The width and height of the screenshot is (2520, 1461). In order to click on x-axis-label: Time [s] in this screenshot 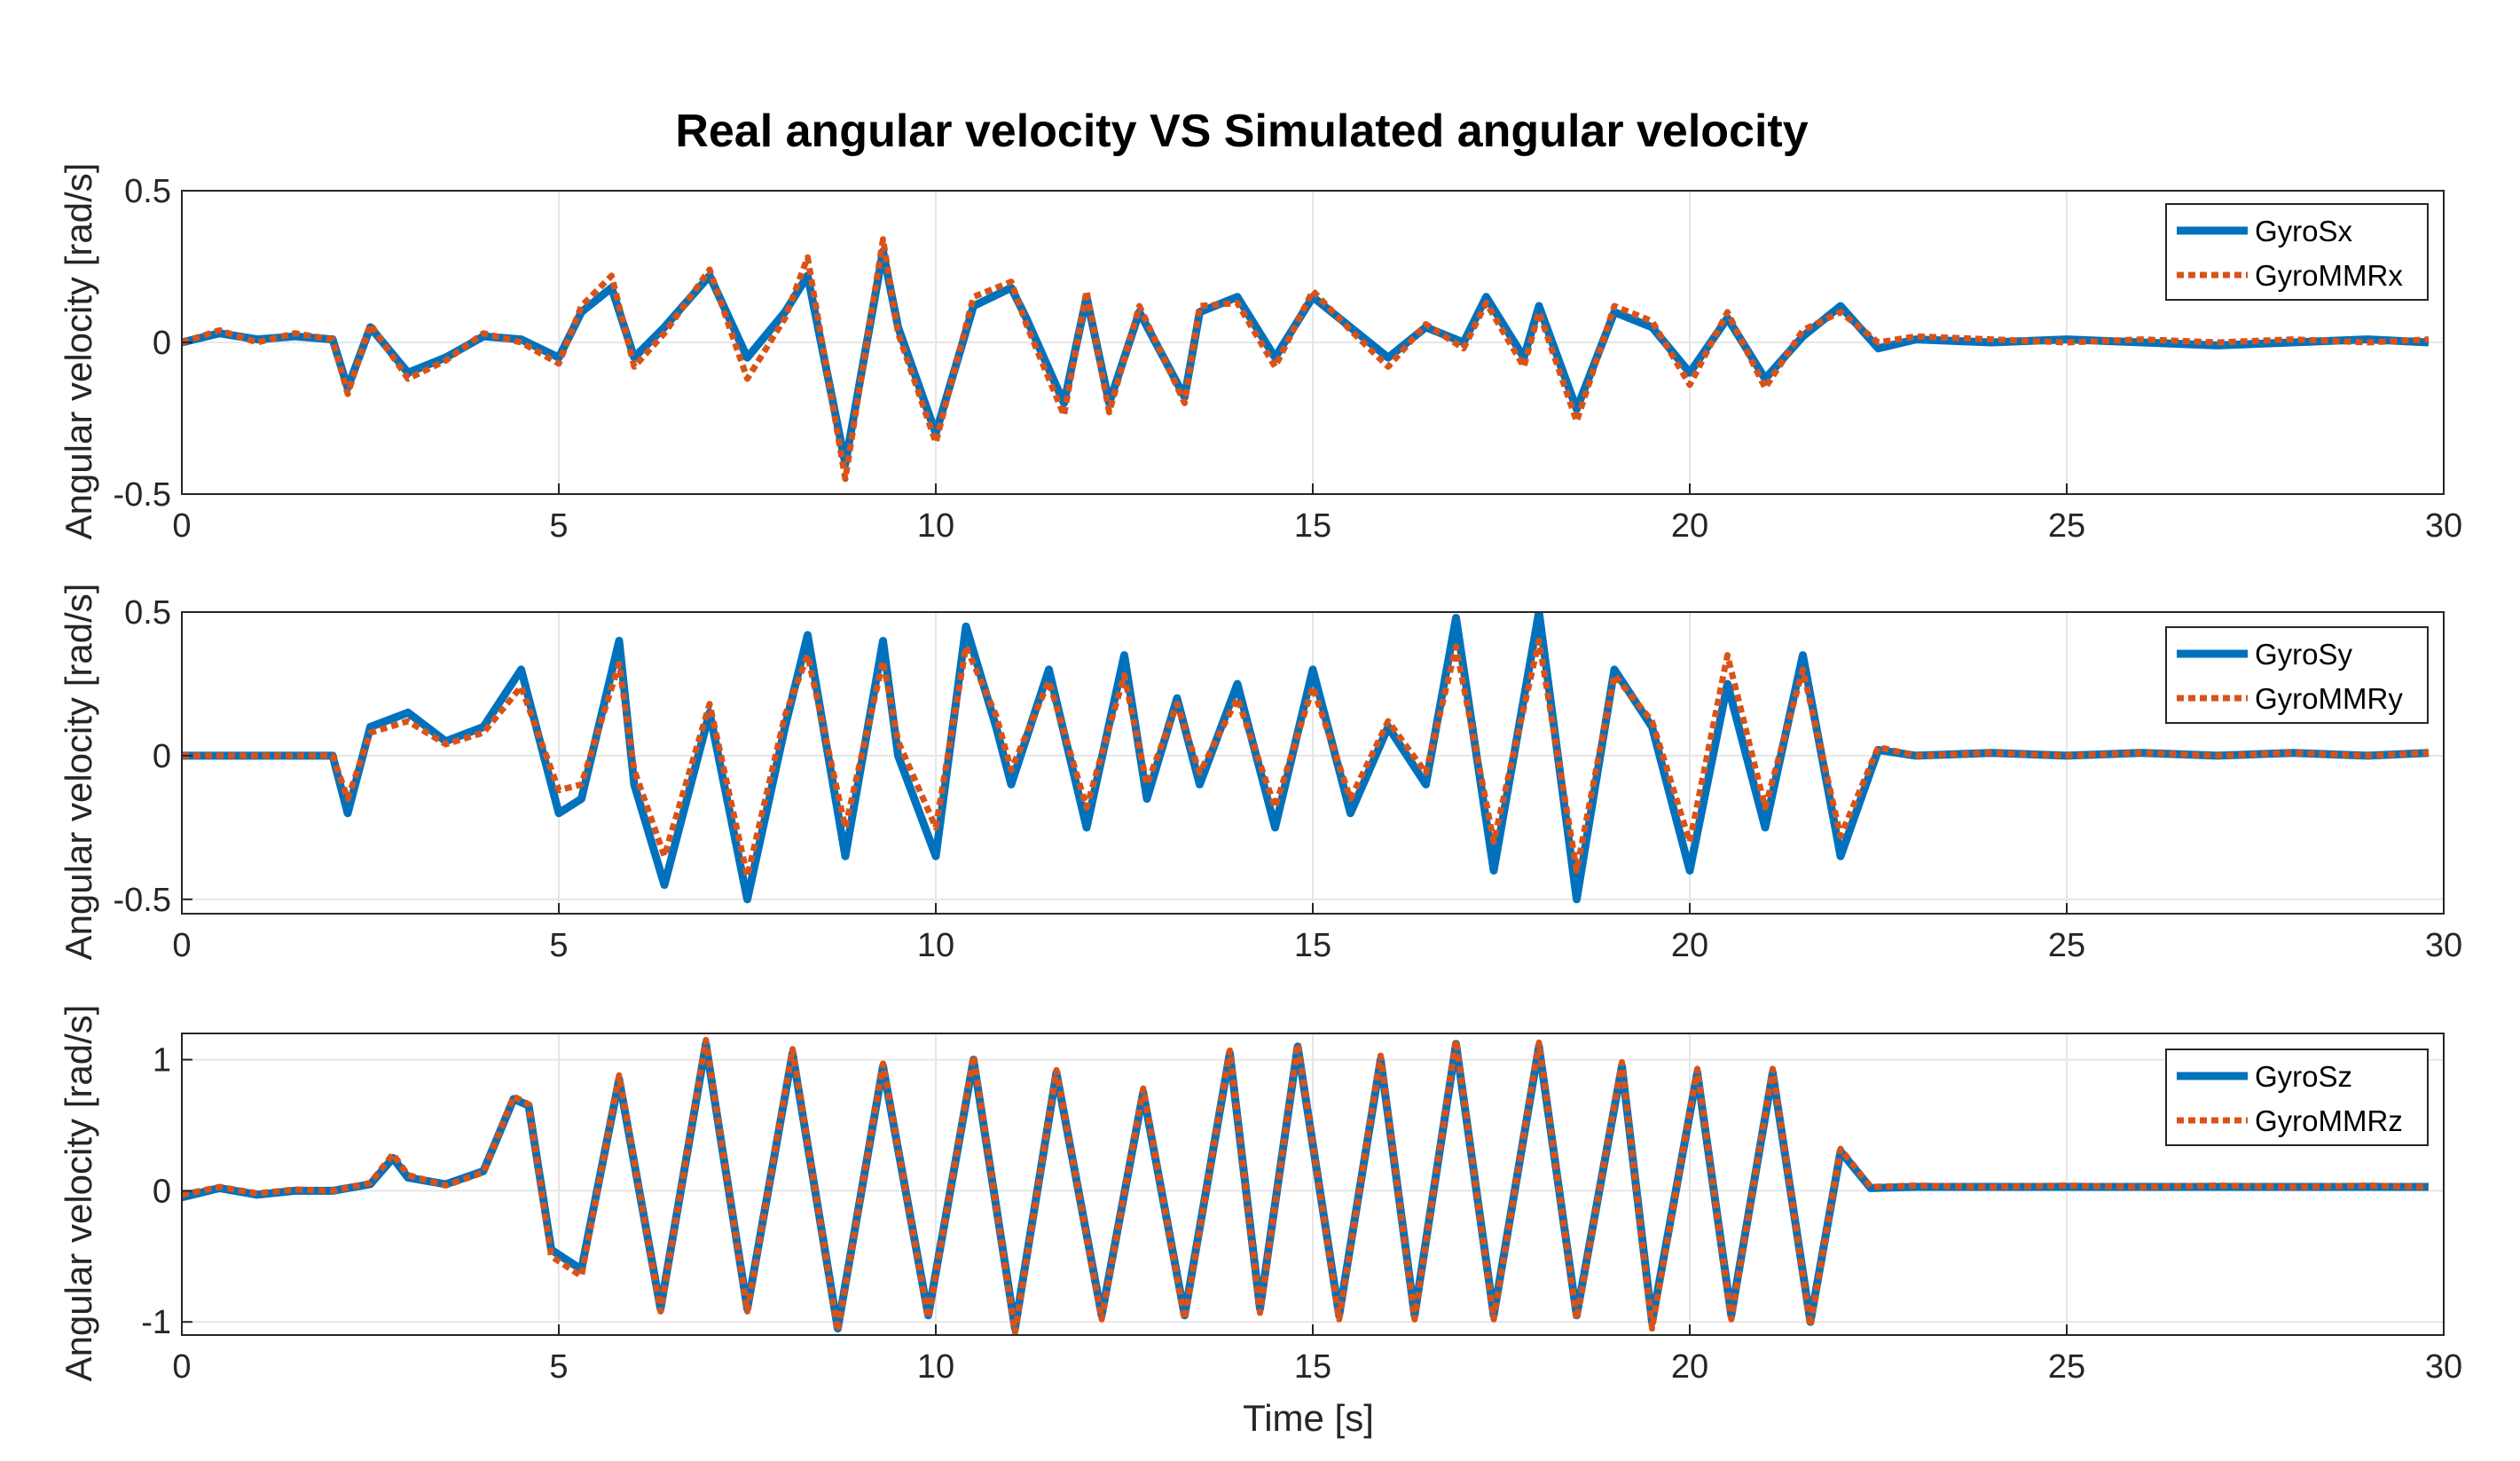, I will do `click(1308, 1418)`.